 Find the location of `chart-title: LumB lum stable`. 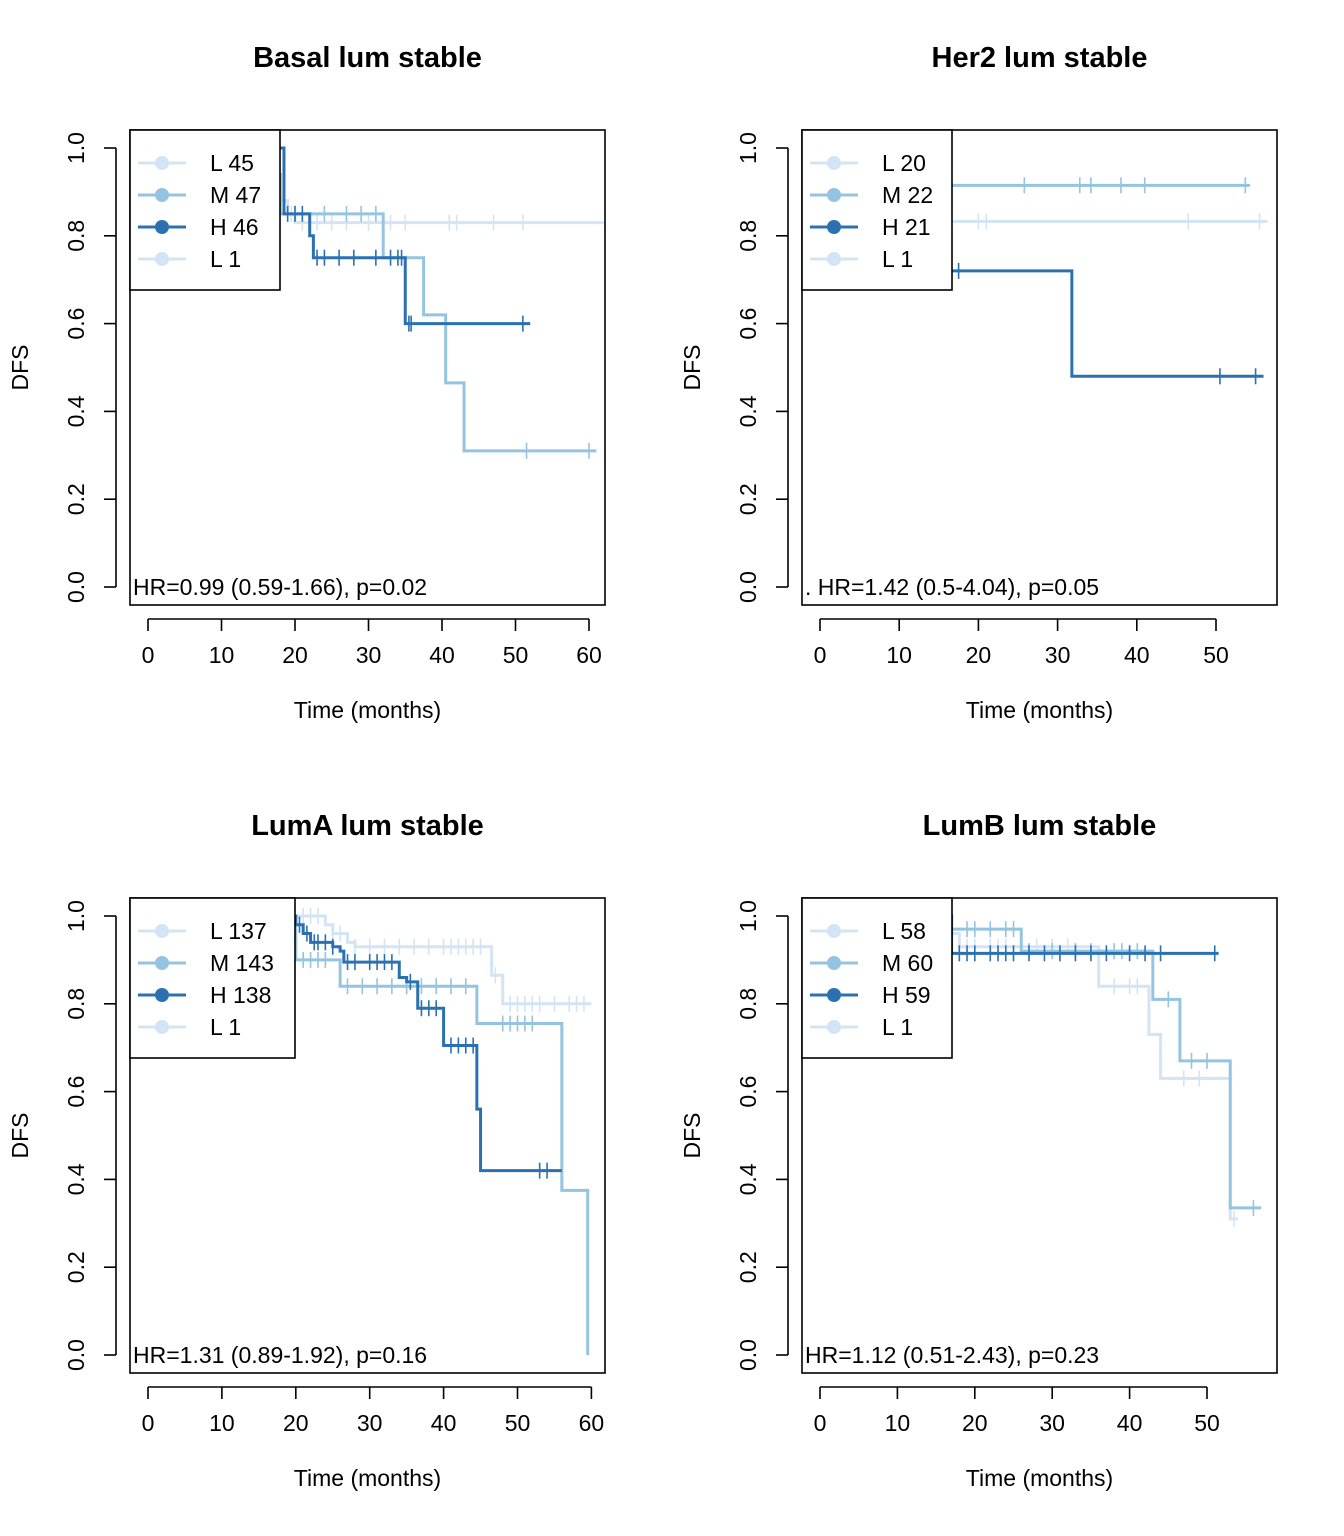

chart-title: LumB lum stable is located at coordinates (1040, 826).